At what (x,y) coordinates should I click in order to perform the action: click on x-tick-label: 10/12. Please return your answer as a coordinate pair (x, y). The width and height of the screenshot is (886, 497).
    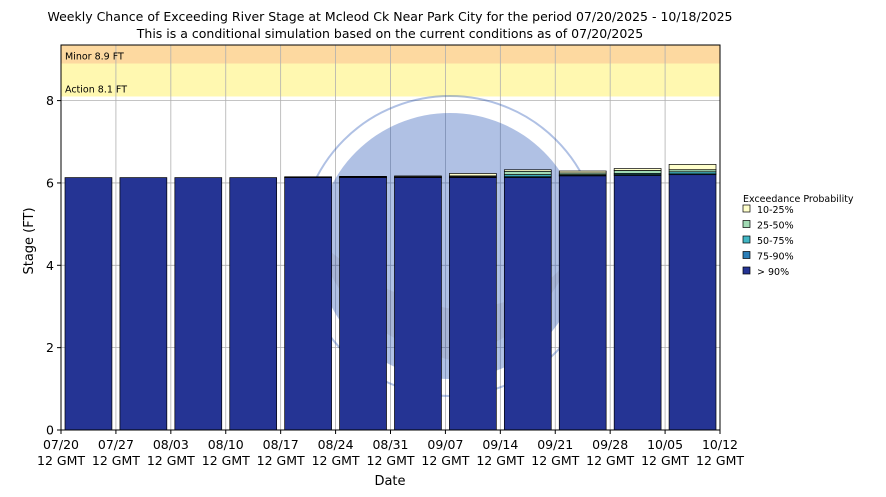
    Looking at the image, I should click on (720, 444).